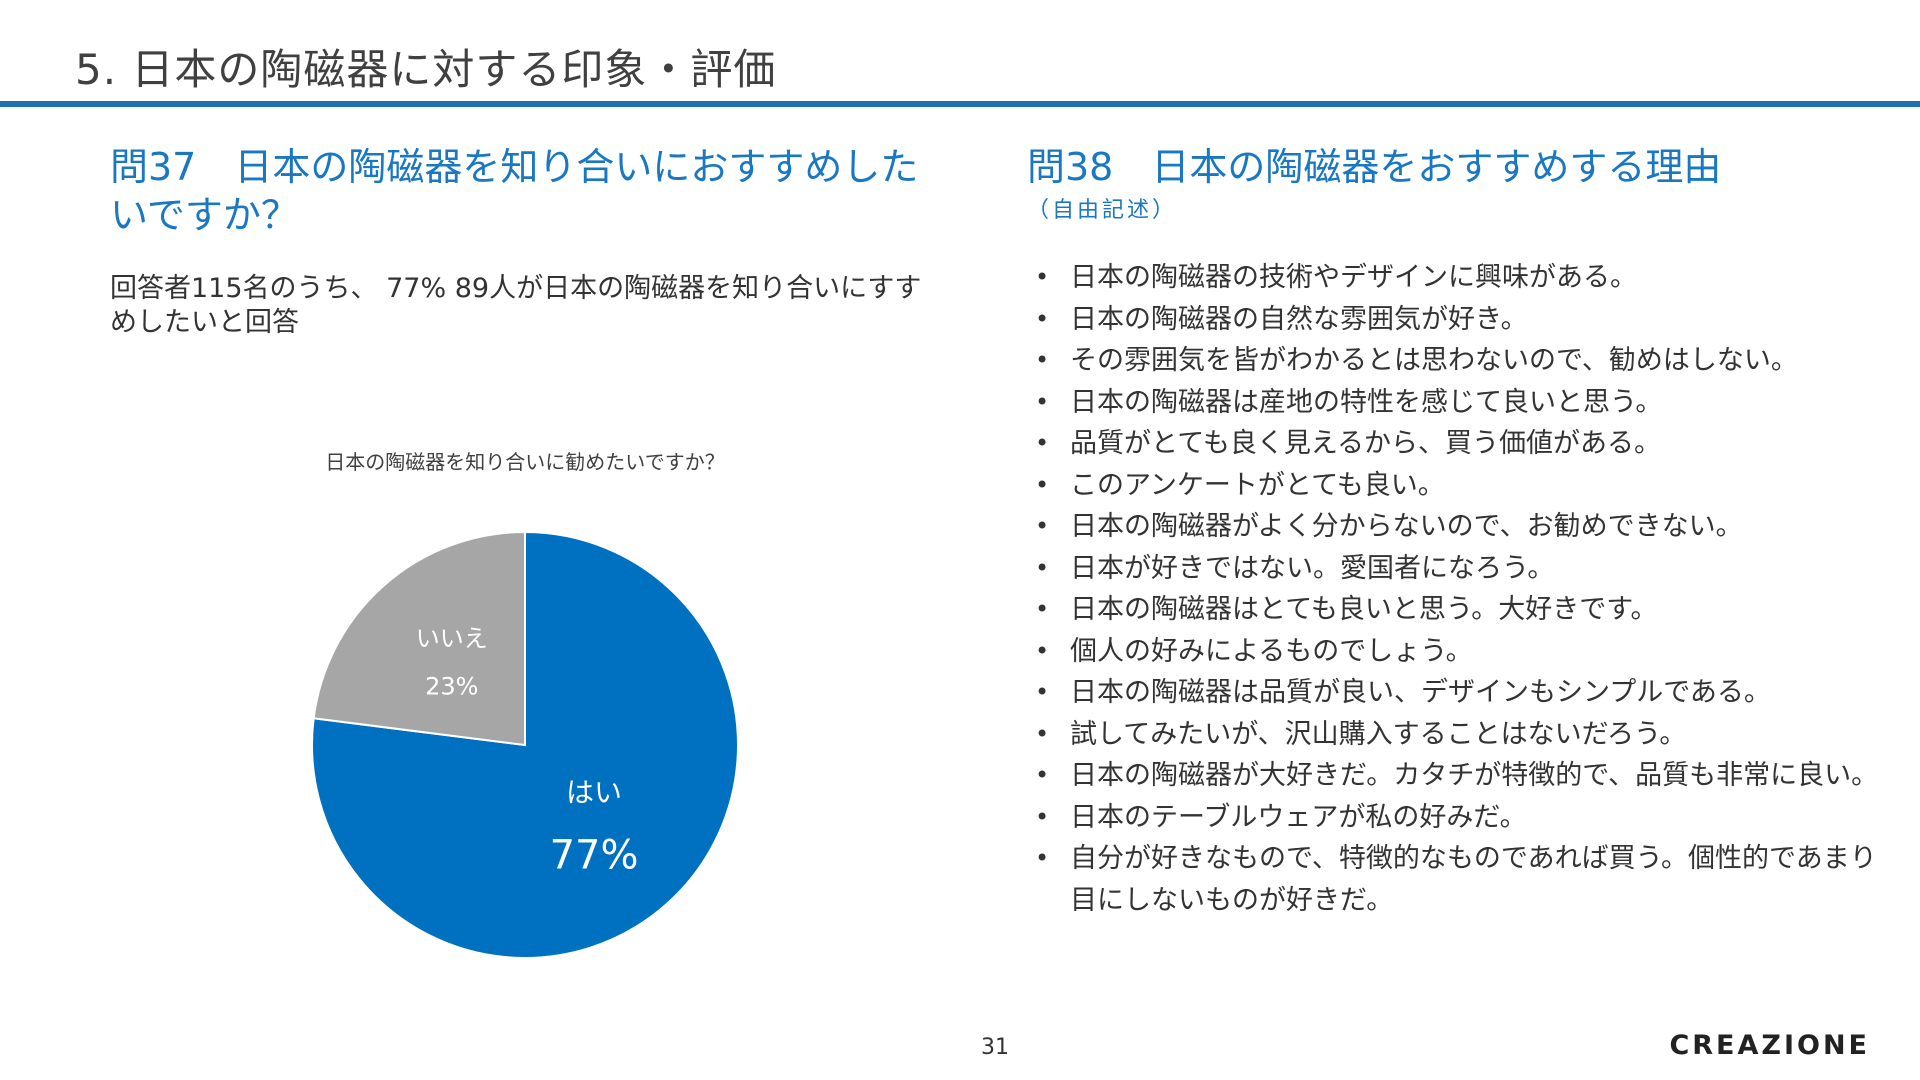 Image resolution: width=1920 pixels, height=1080 pixels. What do you see at coordinates (1298, 817) in the screenshot?
I see `reason-text: 日本のテーブルウェアが私の好みだ。` at bounding box center [1298, 817].